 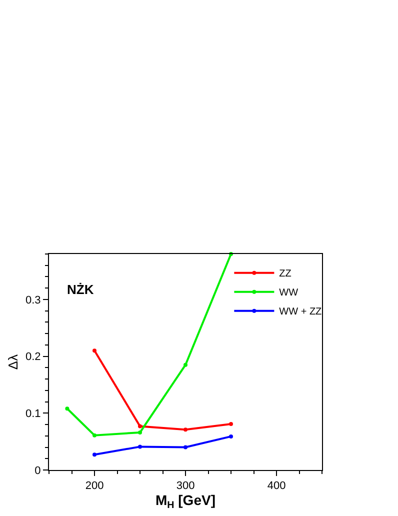 What do you see at coordinates (276, 486) in the screenshot?
I see `x-tick-label: 400` at bounding box center [276, 486].